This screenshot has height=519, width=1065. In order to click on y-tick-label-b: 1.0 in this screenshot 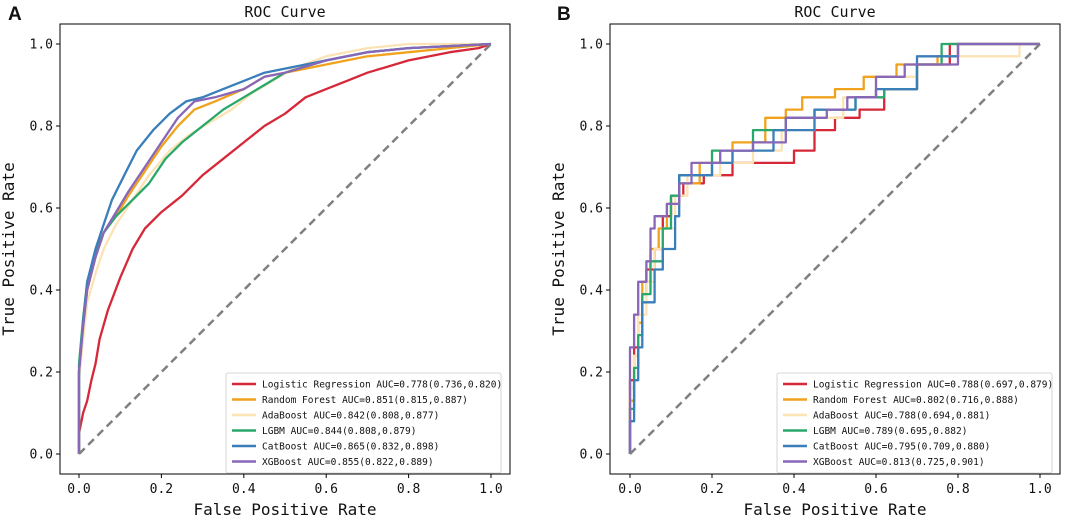, I will do `click(591, 45)`.